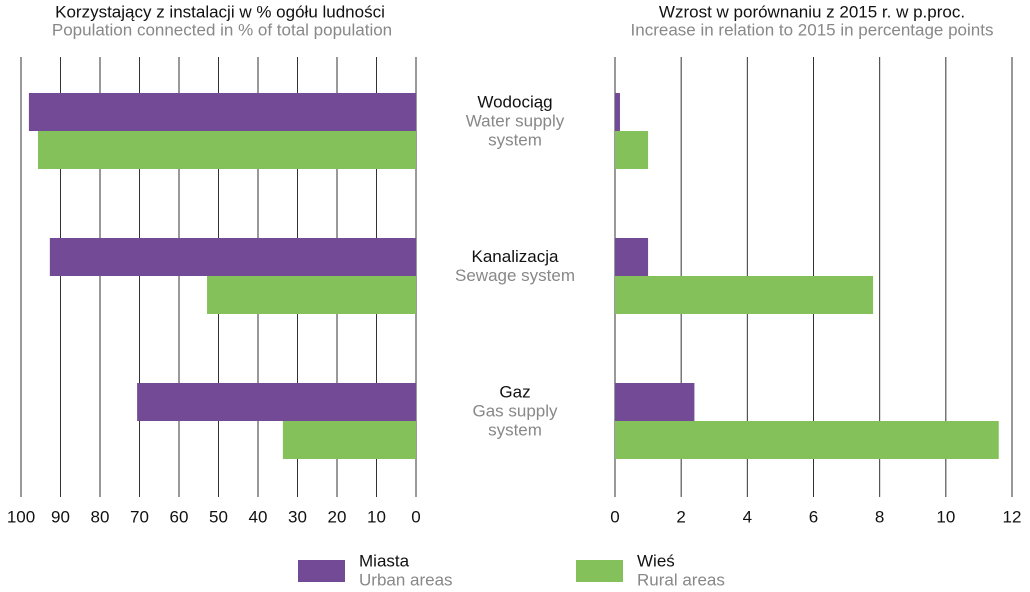  I want to click on x-tick-label: 50, so click(218, 516).